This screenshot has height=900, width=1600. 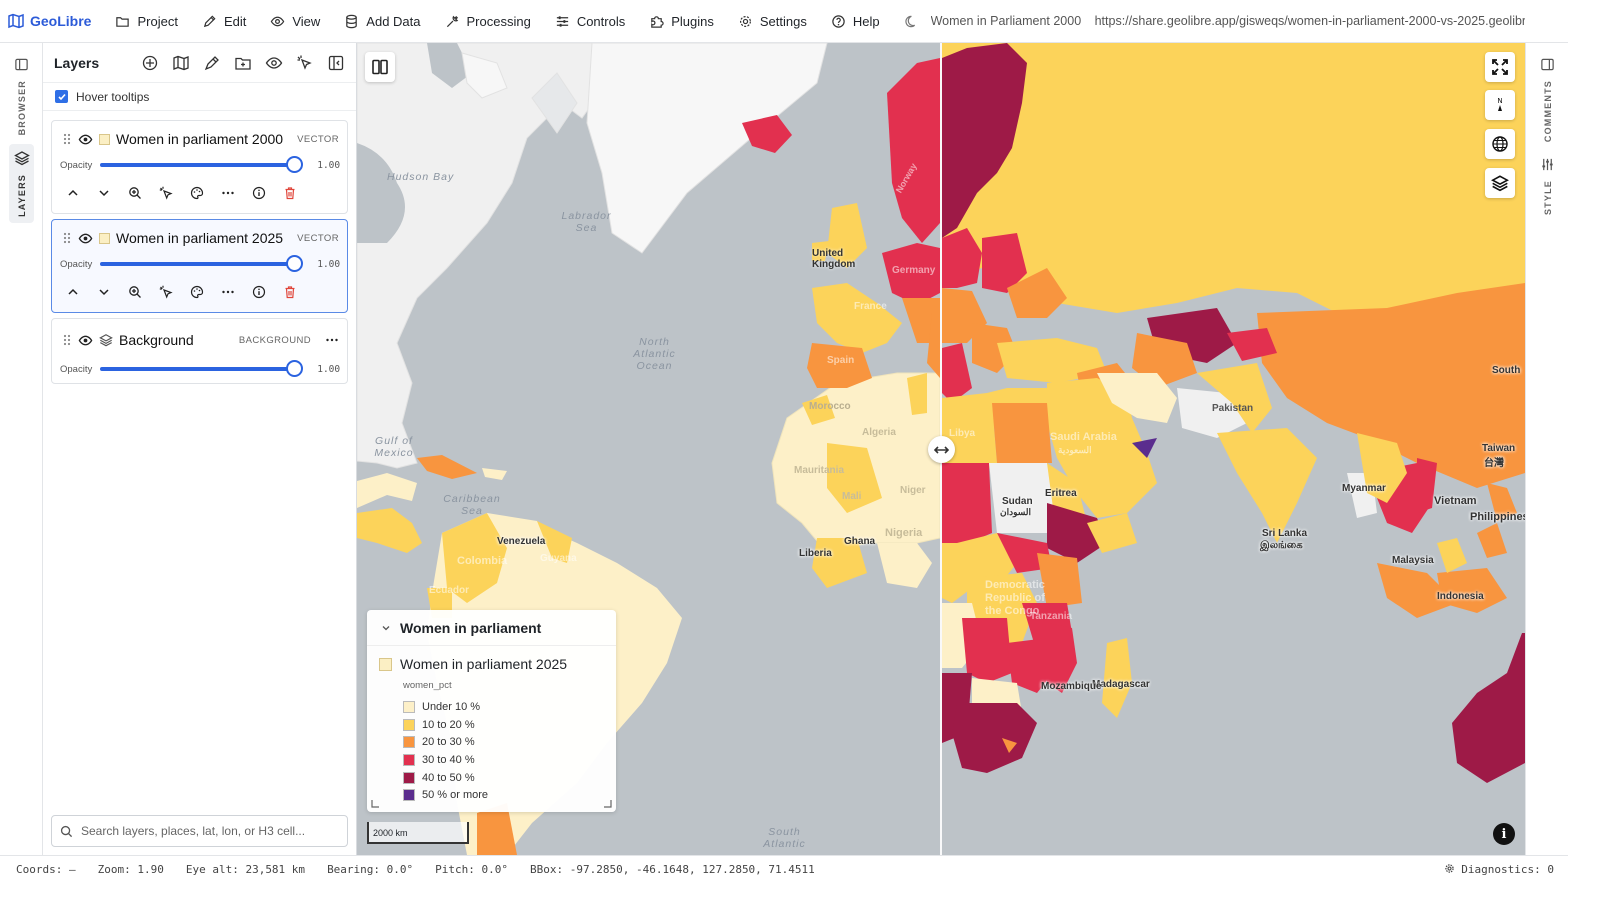 What do you see at coordinates (772, 21) in the screenshot?
I see `menu-settings: Settings` at bounding box center [772, 21].